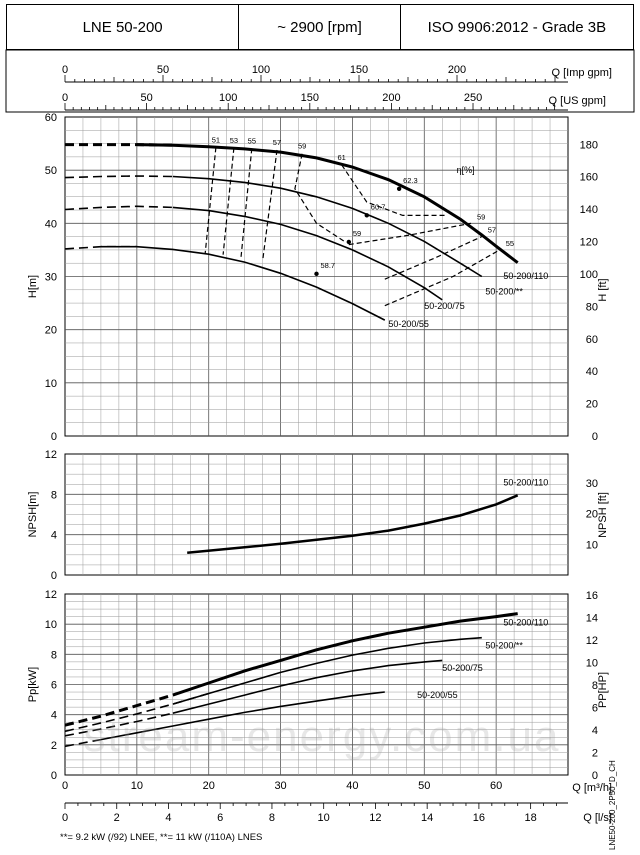 This screenshot has width=640, height=855. I want to click on power-hp-tick: 6, so click(595, 709).